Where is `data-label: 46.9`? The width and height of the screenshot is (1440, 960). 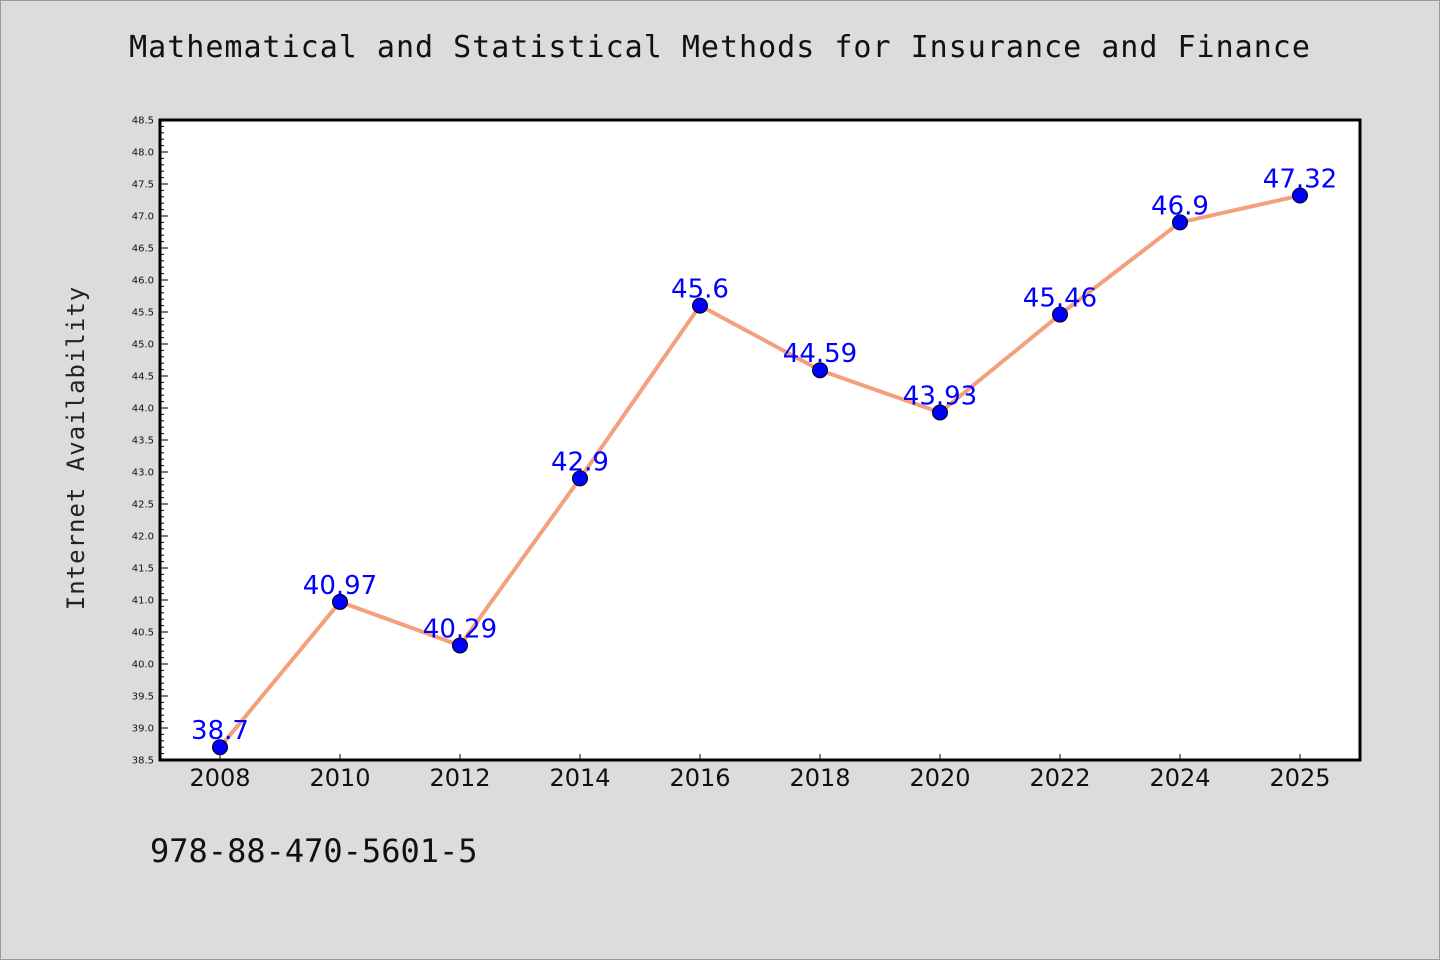 data-label: 46.9 is located at coordinates (1180, 206).